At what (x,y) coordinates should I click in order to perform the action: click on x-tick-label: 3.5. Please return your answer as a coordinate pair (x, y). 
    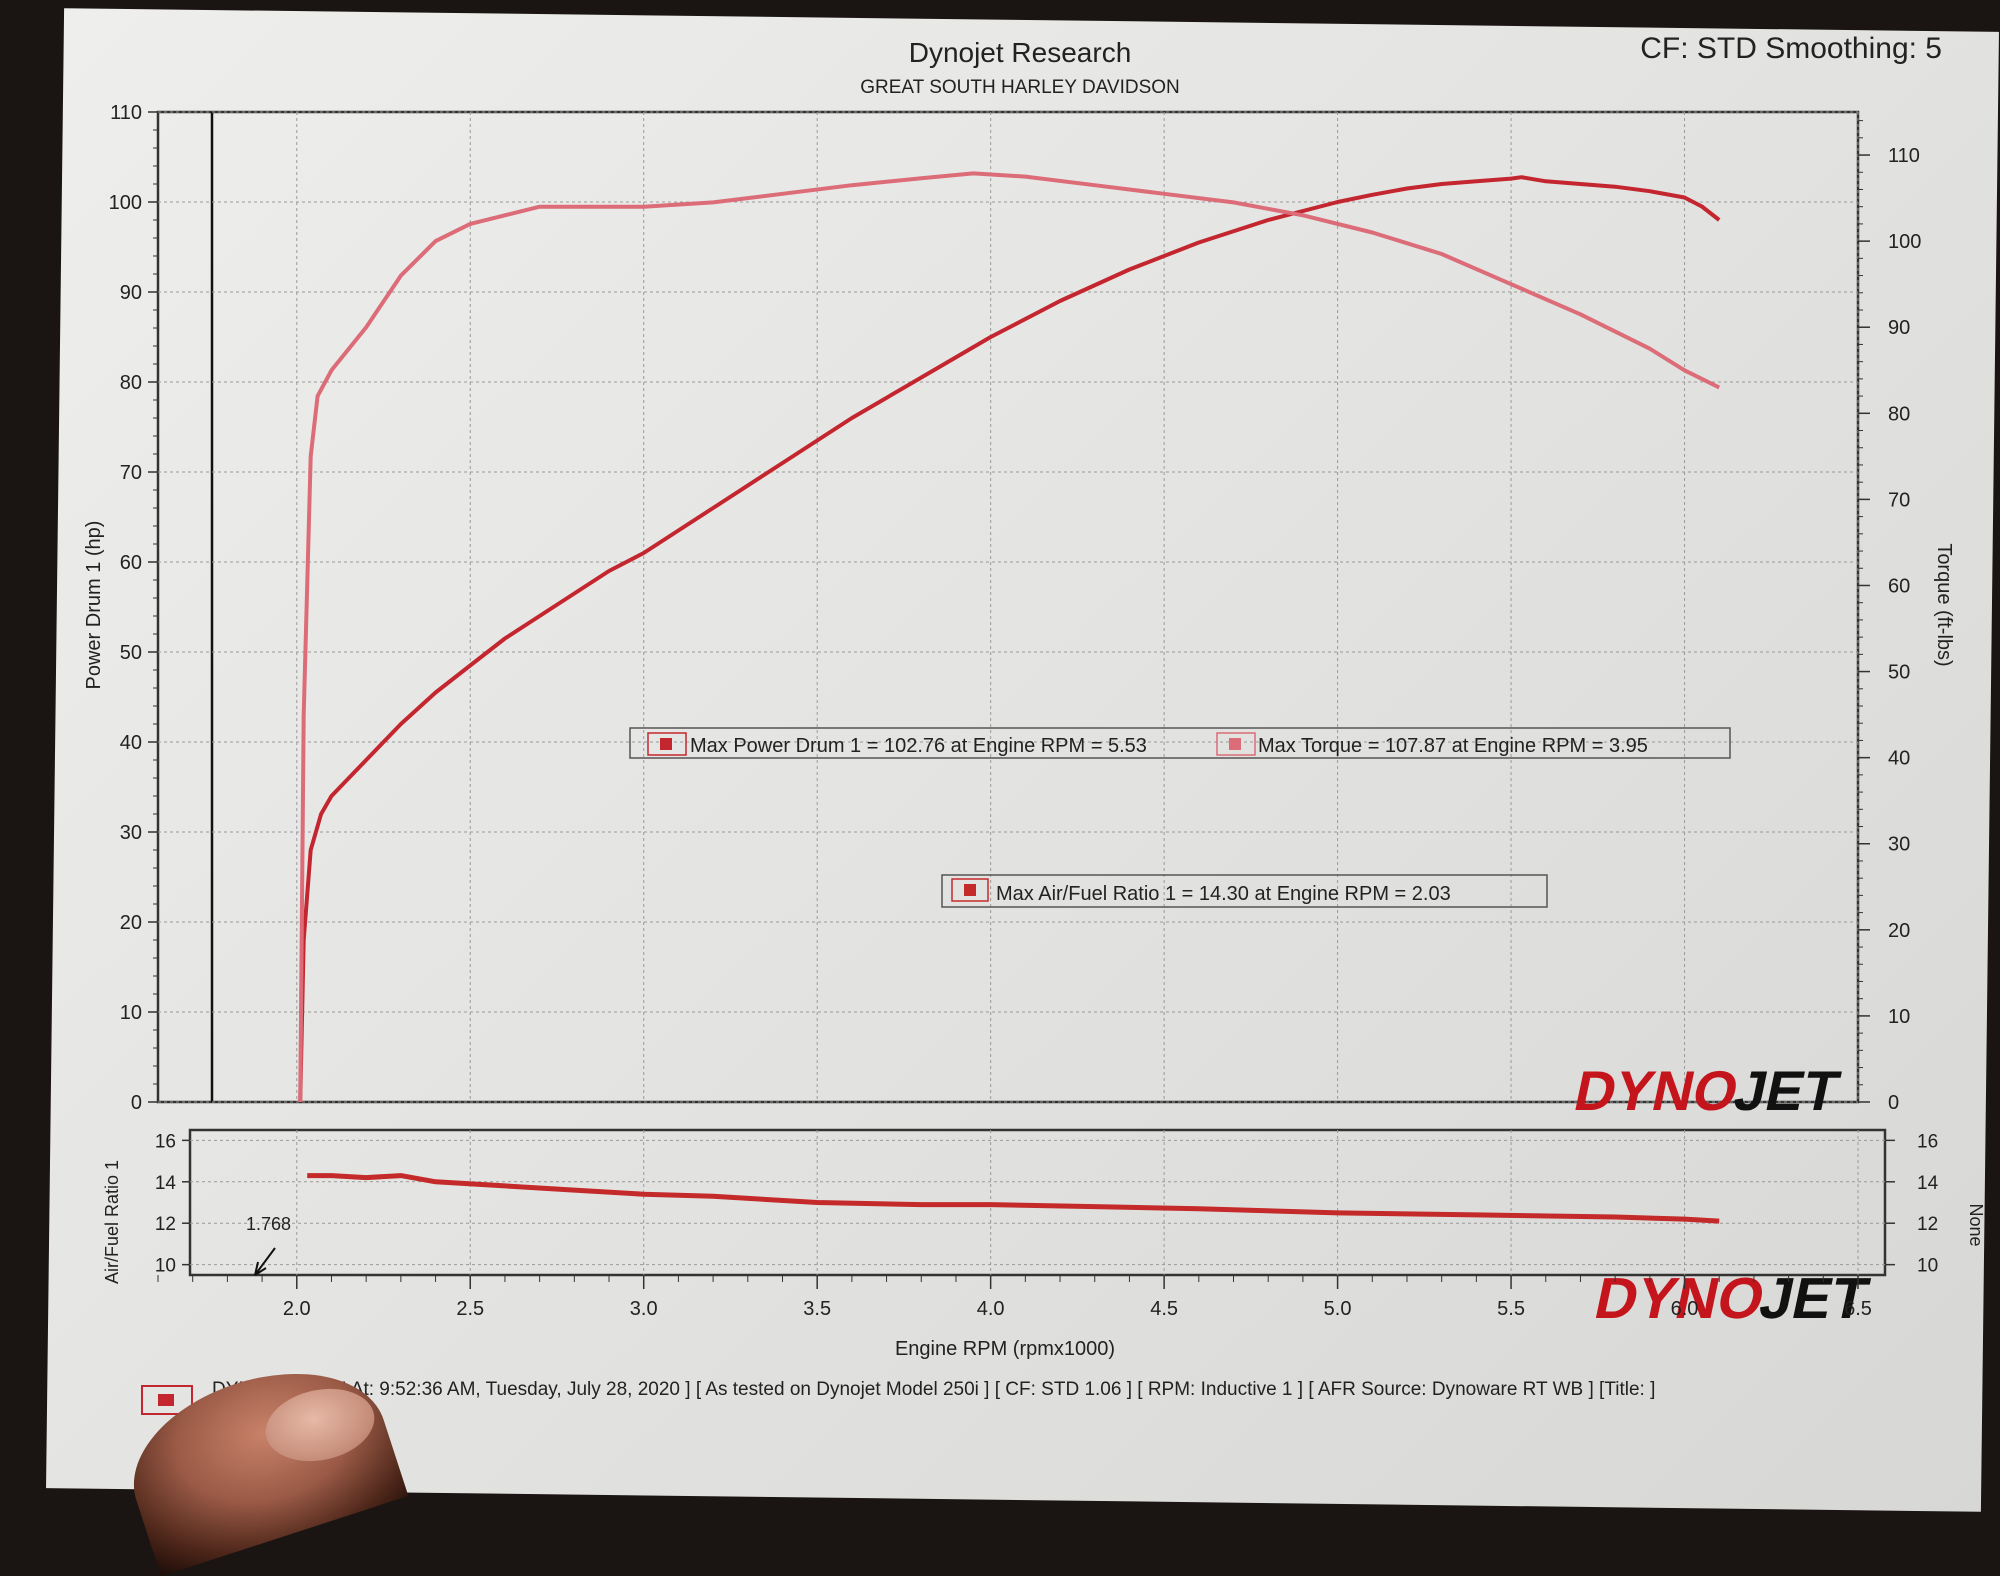
    Looking at the image, I should click on (817, 1309).